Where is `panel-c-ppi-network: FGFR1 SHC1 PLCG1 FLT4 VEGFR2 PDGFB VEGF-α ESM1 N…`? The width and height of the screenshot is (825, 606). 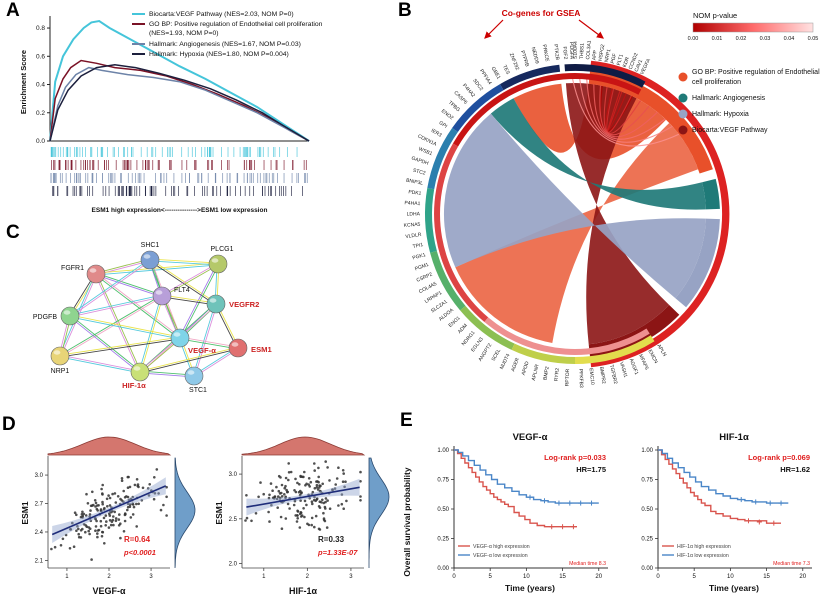
panel-c-ppi-network: FGFR1 SHC1 PLCG1 FLT4 VEGFR2 PDGFB VEGF-α ESM1 N… is located at coordinates (153, 318).